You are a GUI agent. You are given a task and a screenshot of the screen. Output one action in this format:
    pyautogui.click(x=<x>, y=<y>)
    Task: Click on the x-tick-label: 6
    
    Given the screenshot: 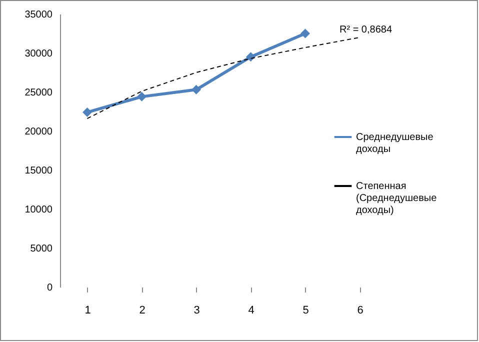 What is the action you would take?
    pyautogui.click(x=360, y=310)
    